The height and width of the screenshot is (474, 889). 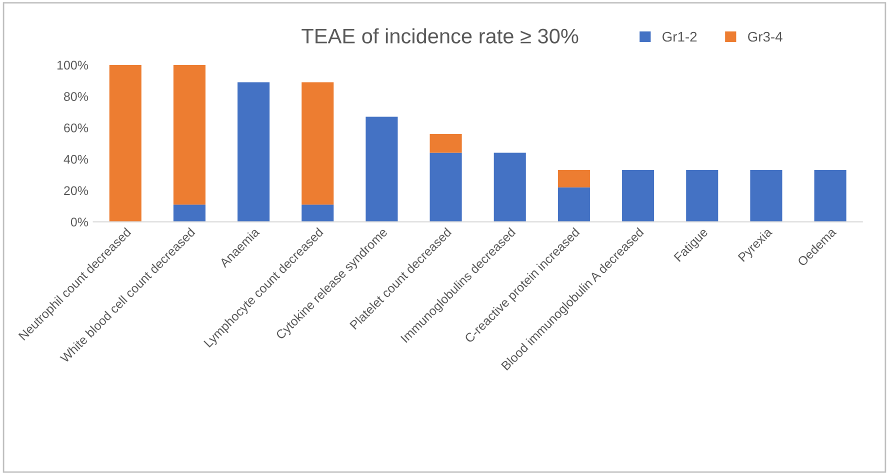 What do you see at coordinates (765, 37) in the screenshot?
I see `legend-label: Gr3-4` at bounding box center [765, 37].